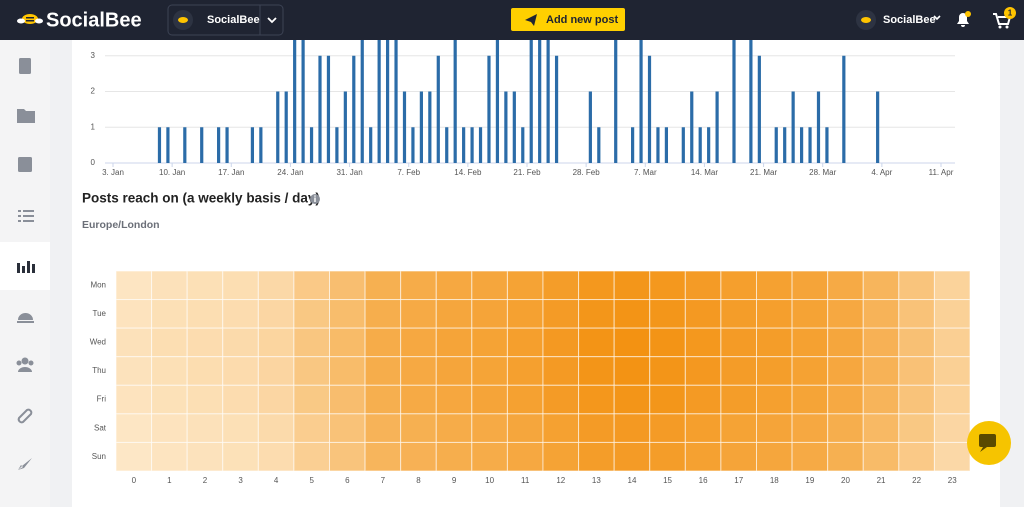 Image resolution: width=1024 pixels, height=507 pixels. I want to click on column-label: 21, so click(881, 480).